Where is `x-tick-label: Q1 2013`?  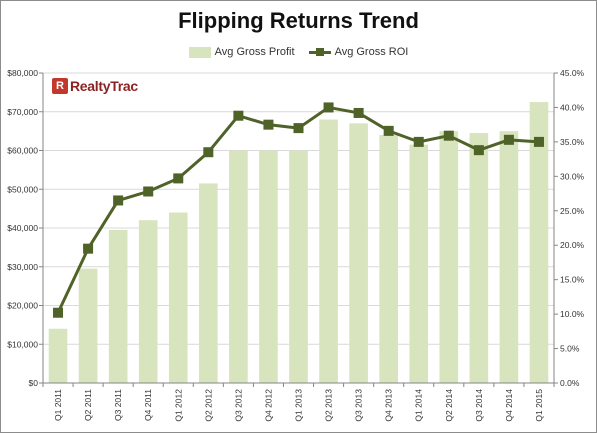 x-tick-label: Q1 2013 is located at coordinates (299, 405).